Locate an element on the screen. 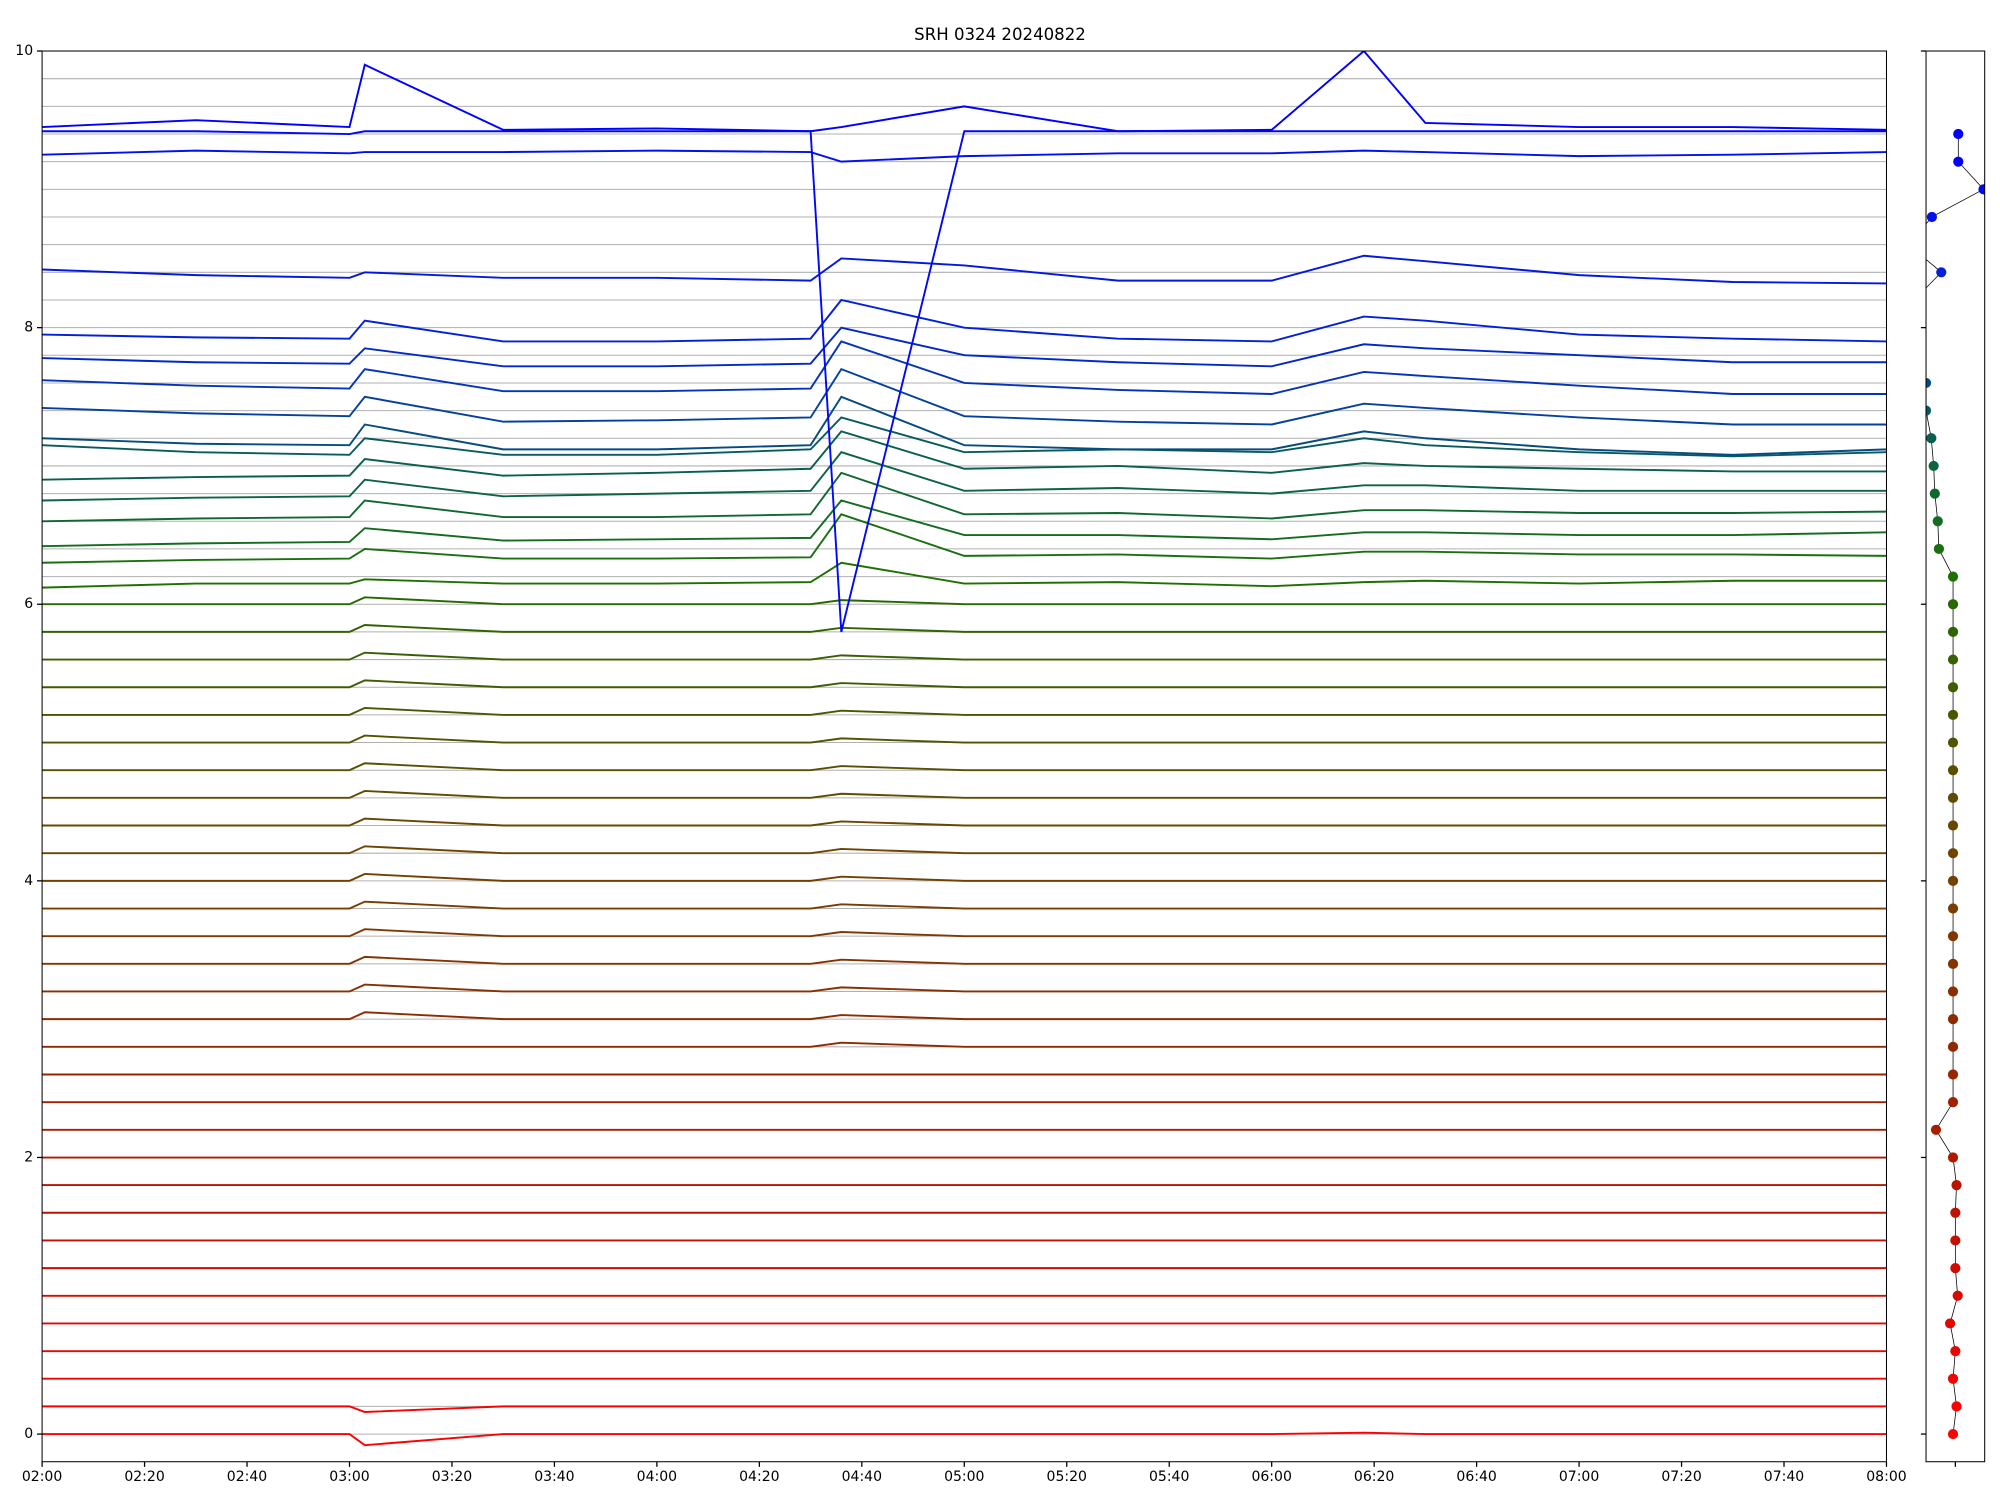  y-tick-label: 4 is located at coordinates (28, 881).